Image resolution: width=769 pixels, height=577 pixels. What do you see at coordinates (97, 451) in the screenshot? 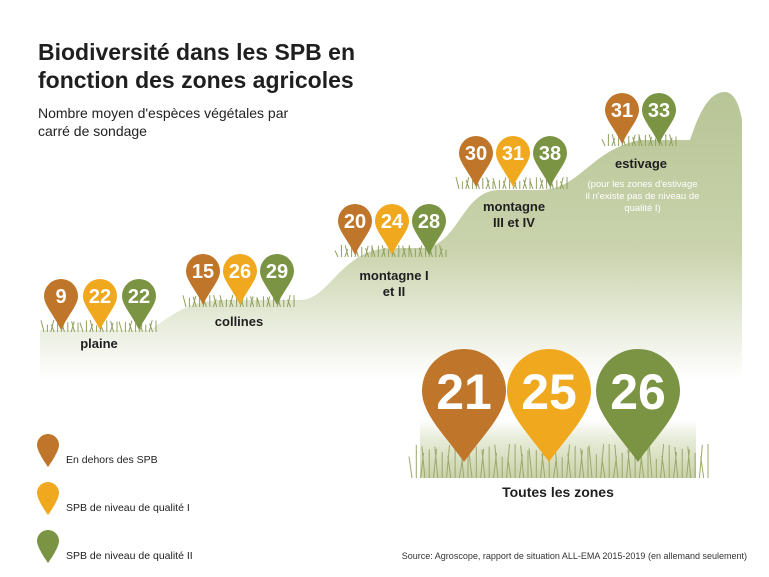
I see `legend-item-outside: En dehors des SPB` at bounding box center [97, 451].